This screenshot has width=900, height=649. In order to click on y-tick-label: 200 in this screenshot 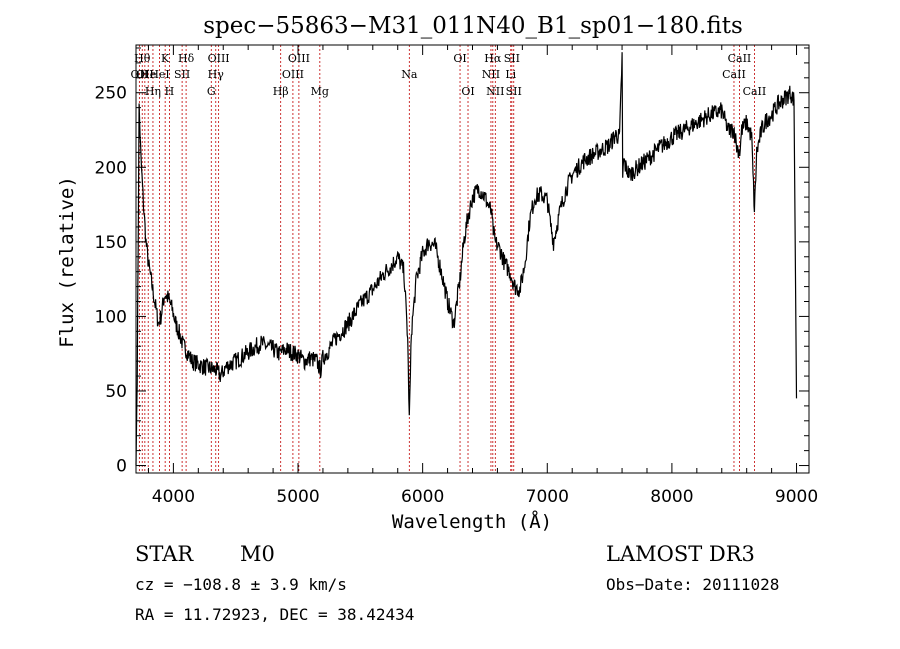, I will do `click(111, 168)`.